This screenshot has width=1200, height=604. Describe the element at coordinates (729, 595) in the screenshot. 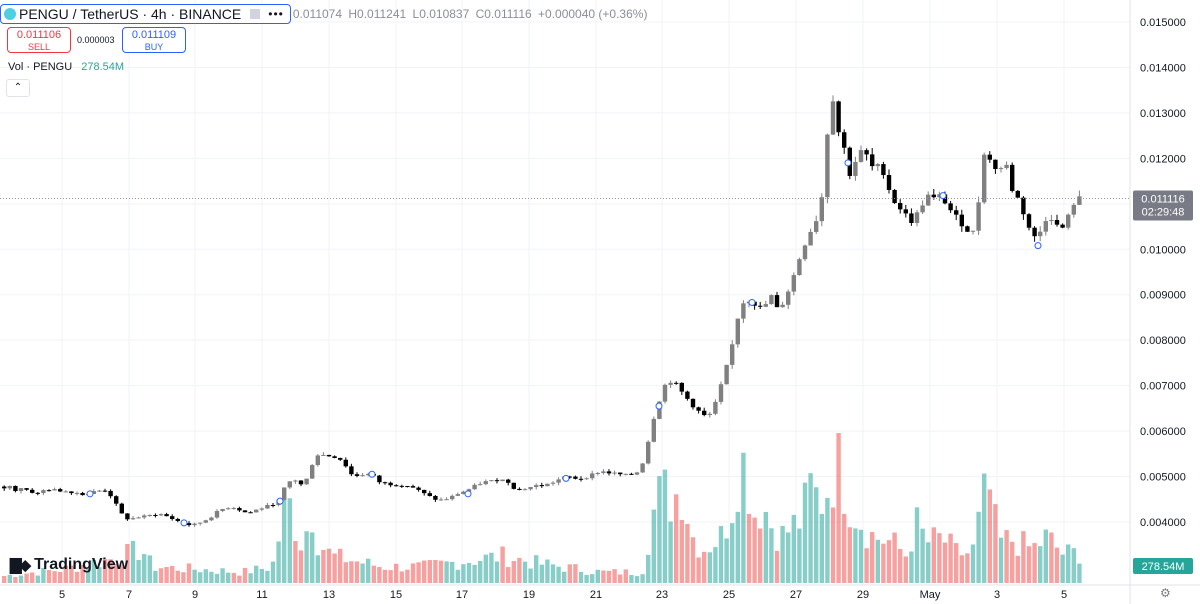

I see `x-tick-label: 25` at that location.